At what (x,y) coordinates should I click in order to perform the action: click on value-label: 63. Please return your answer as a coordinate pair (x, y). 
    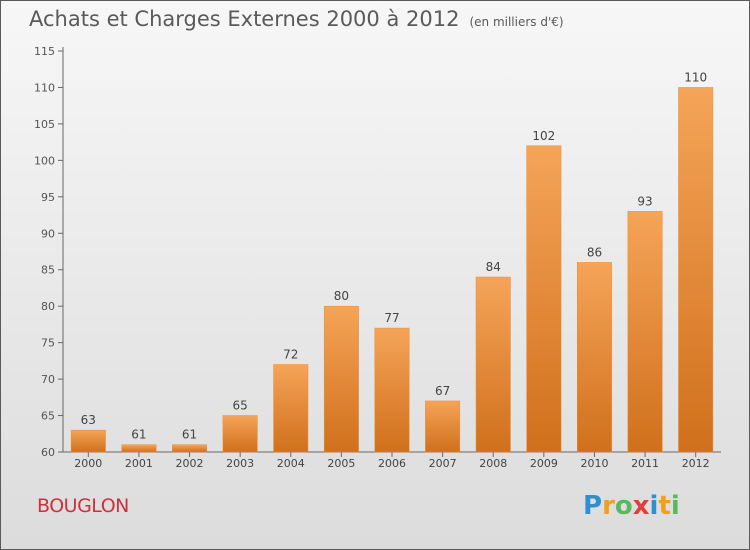
    Looking at the image, I should click on (88, 420).